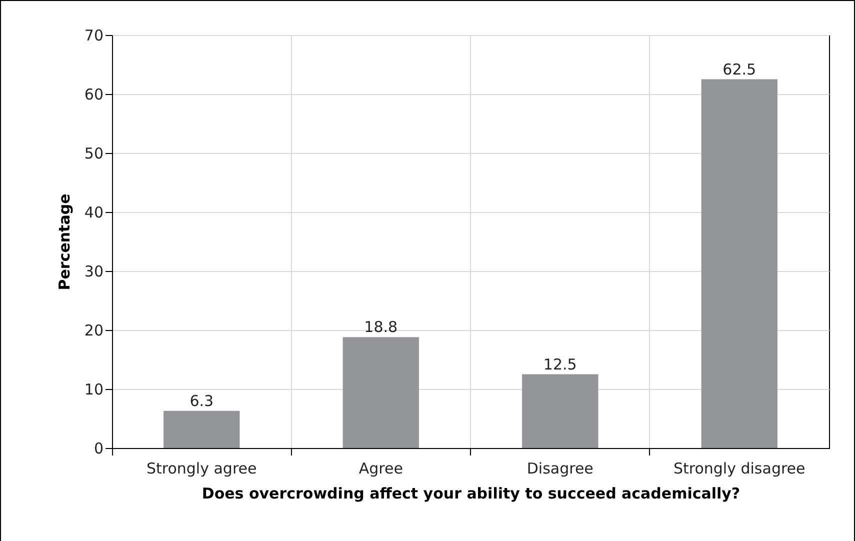 The height and width of the screenshot is (541, 855). What do you see at coordinates (94, 35) in the screenshot?
I see `y-tick-label: 70` at bounding box center [94, 35].